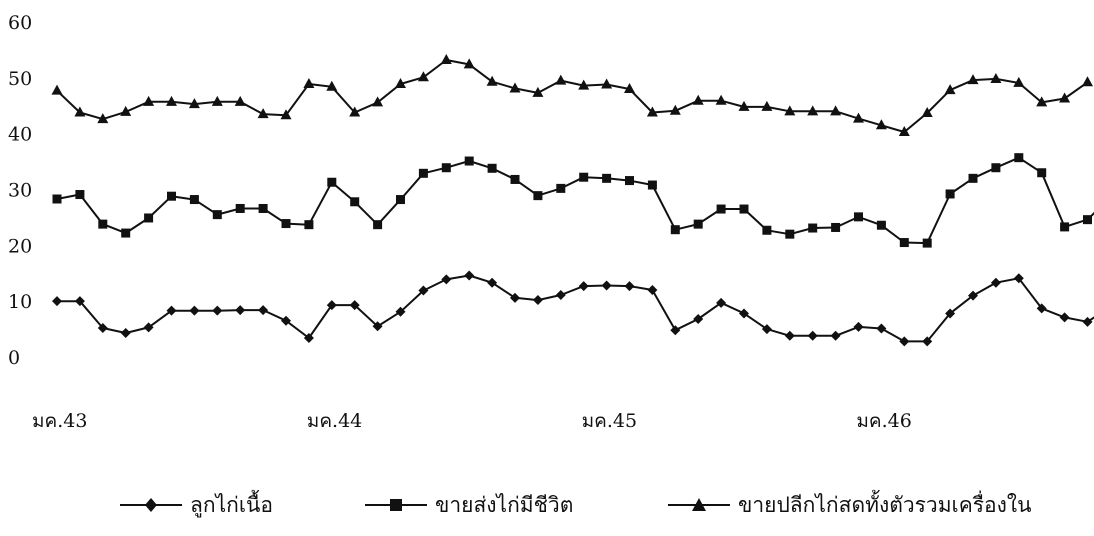 Image resolution: width=1094 pixels, height=536 pixels. What do you see at coordinates (151, 505) in the screenshot?
I see `legend-marker-diamond` at bounding box center [151, 505].